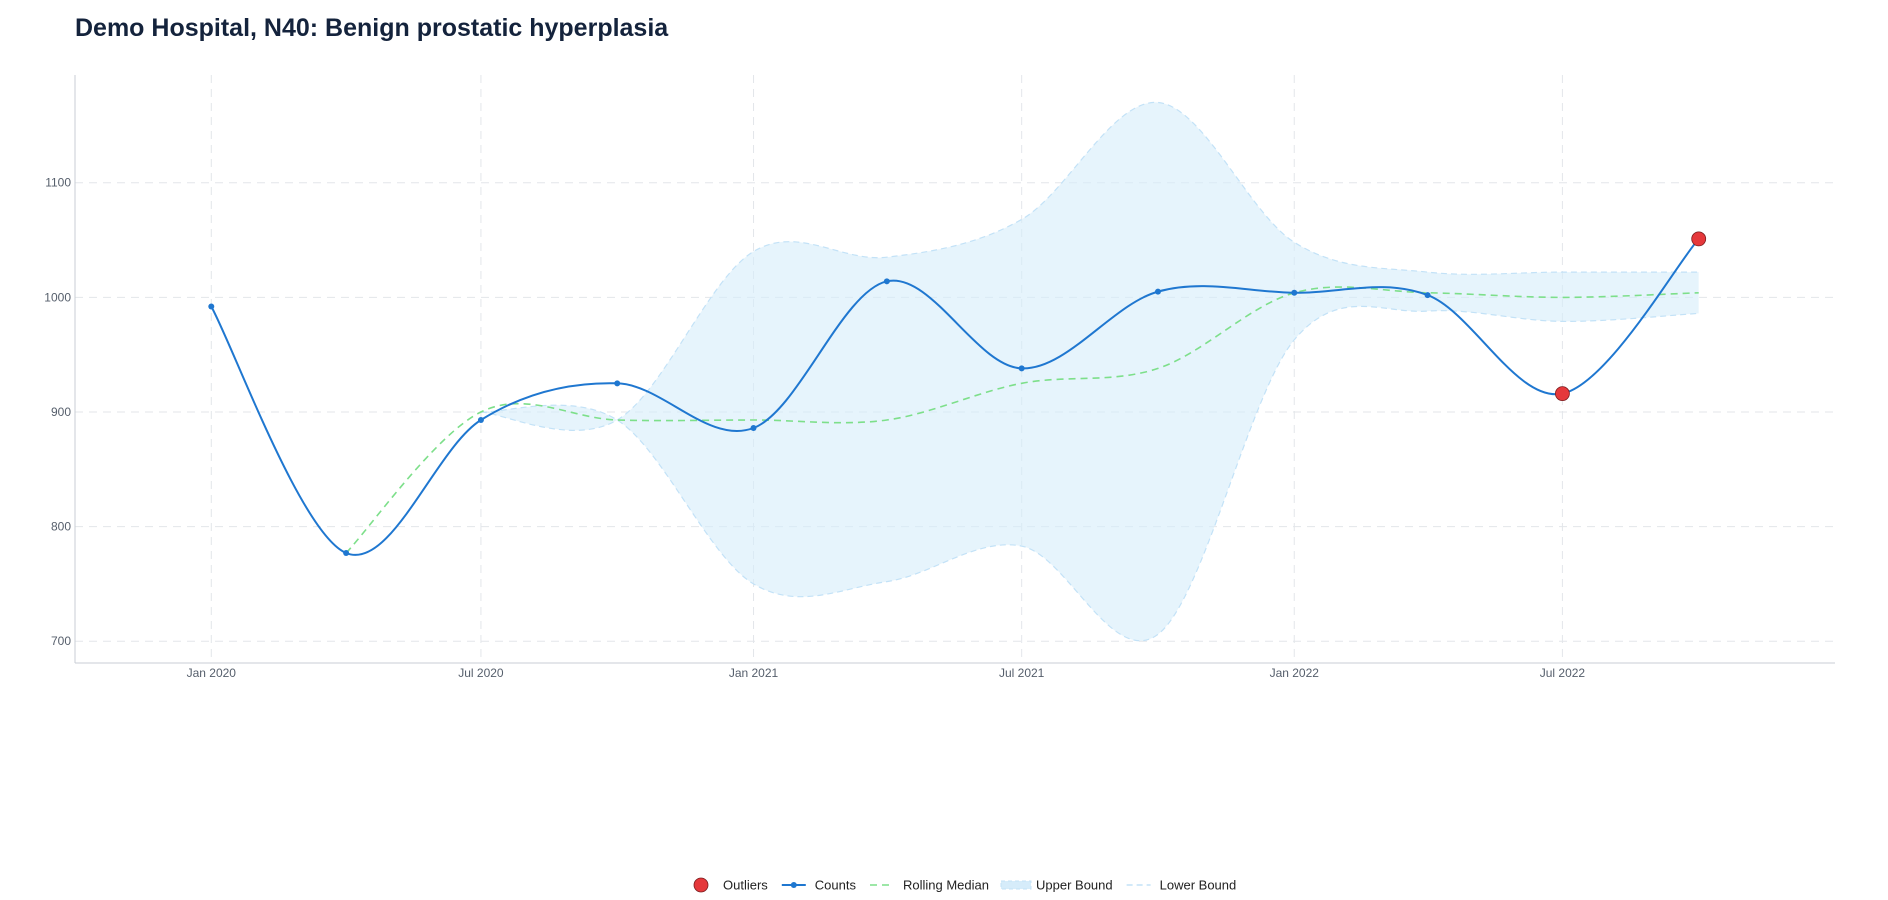 This screenshot has width=1888, height=900. What do you see at coordinates (61, 527) in the screenshot?
I see `y-tick-label: 800` at bounding box center [61, 527].